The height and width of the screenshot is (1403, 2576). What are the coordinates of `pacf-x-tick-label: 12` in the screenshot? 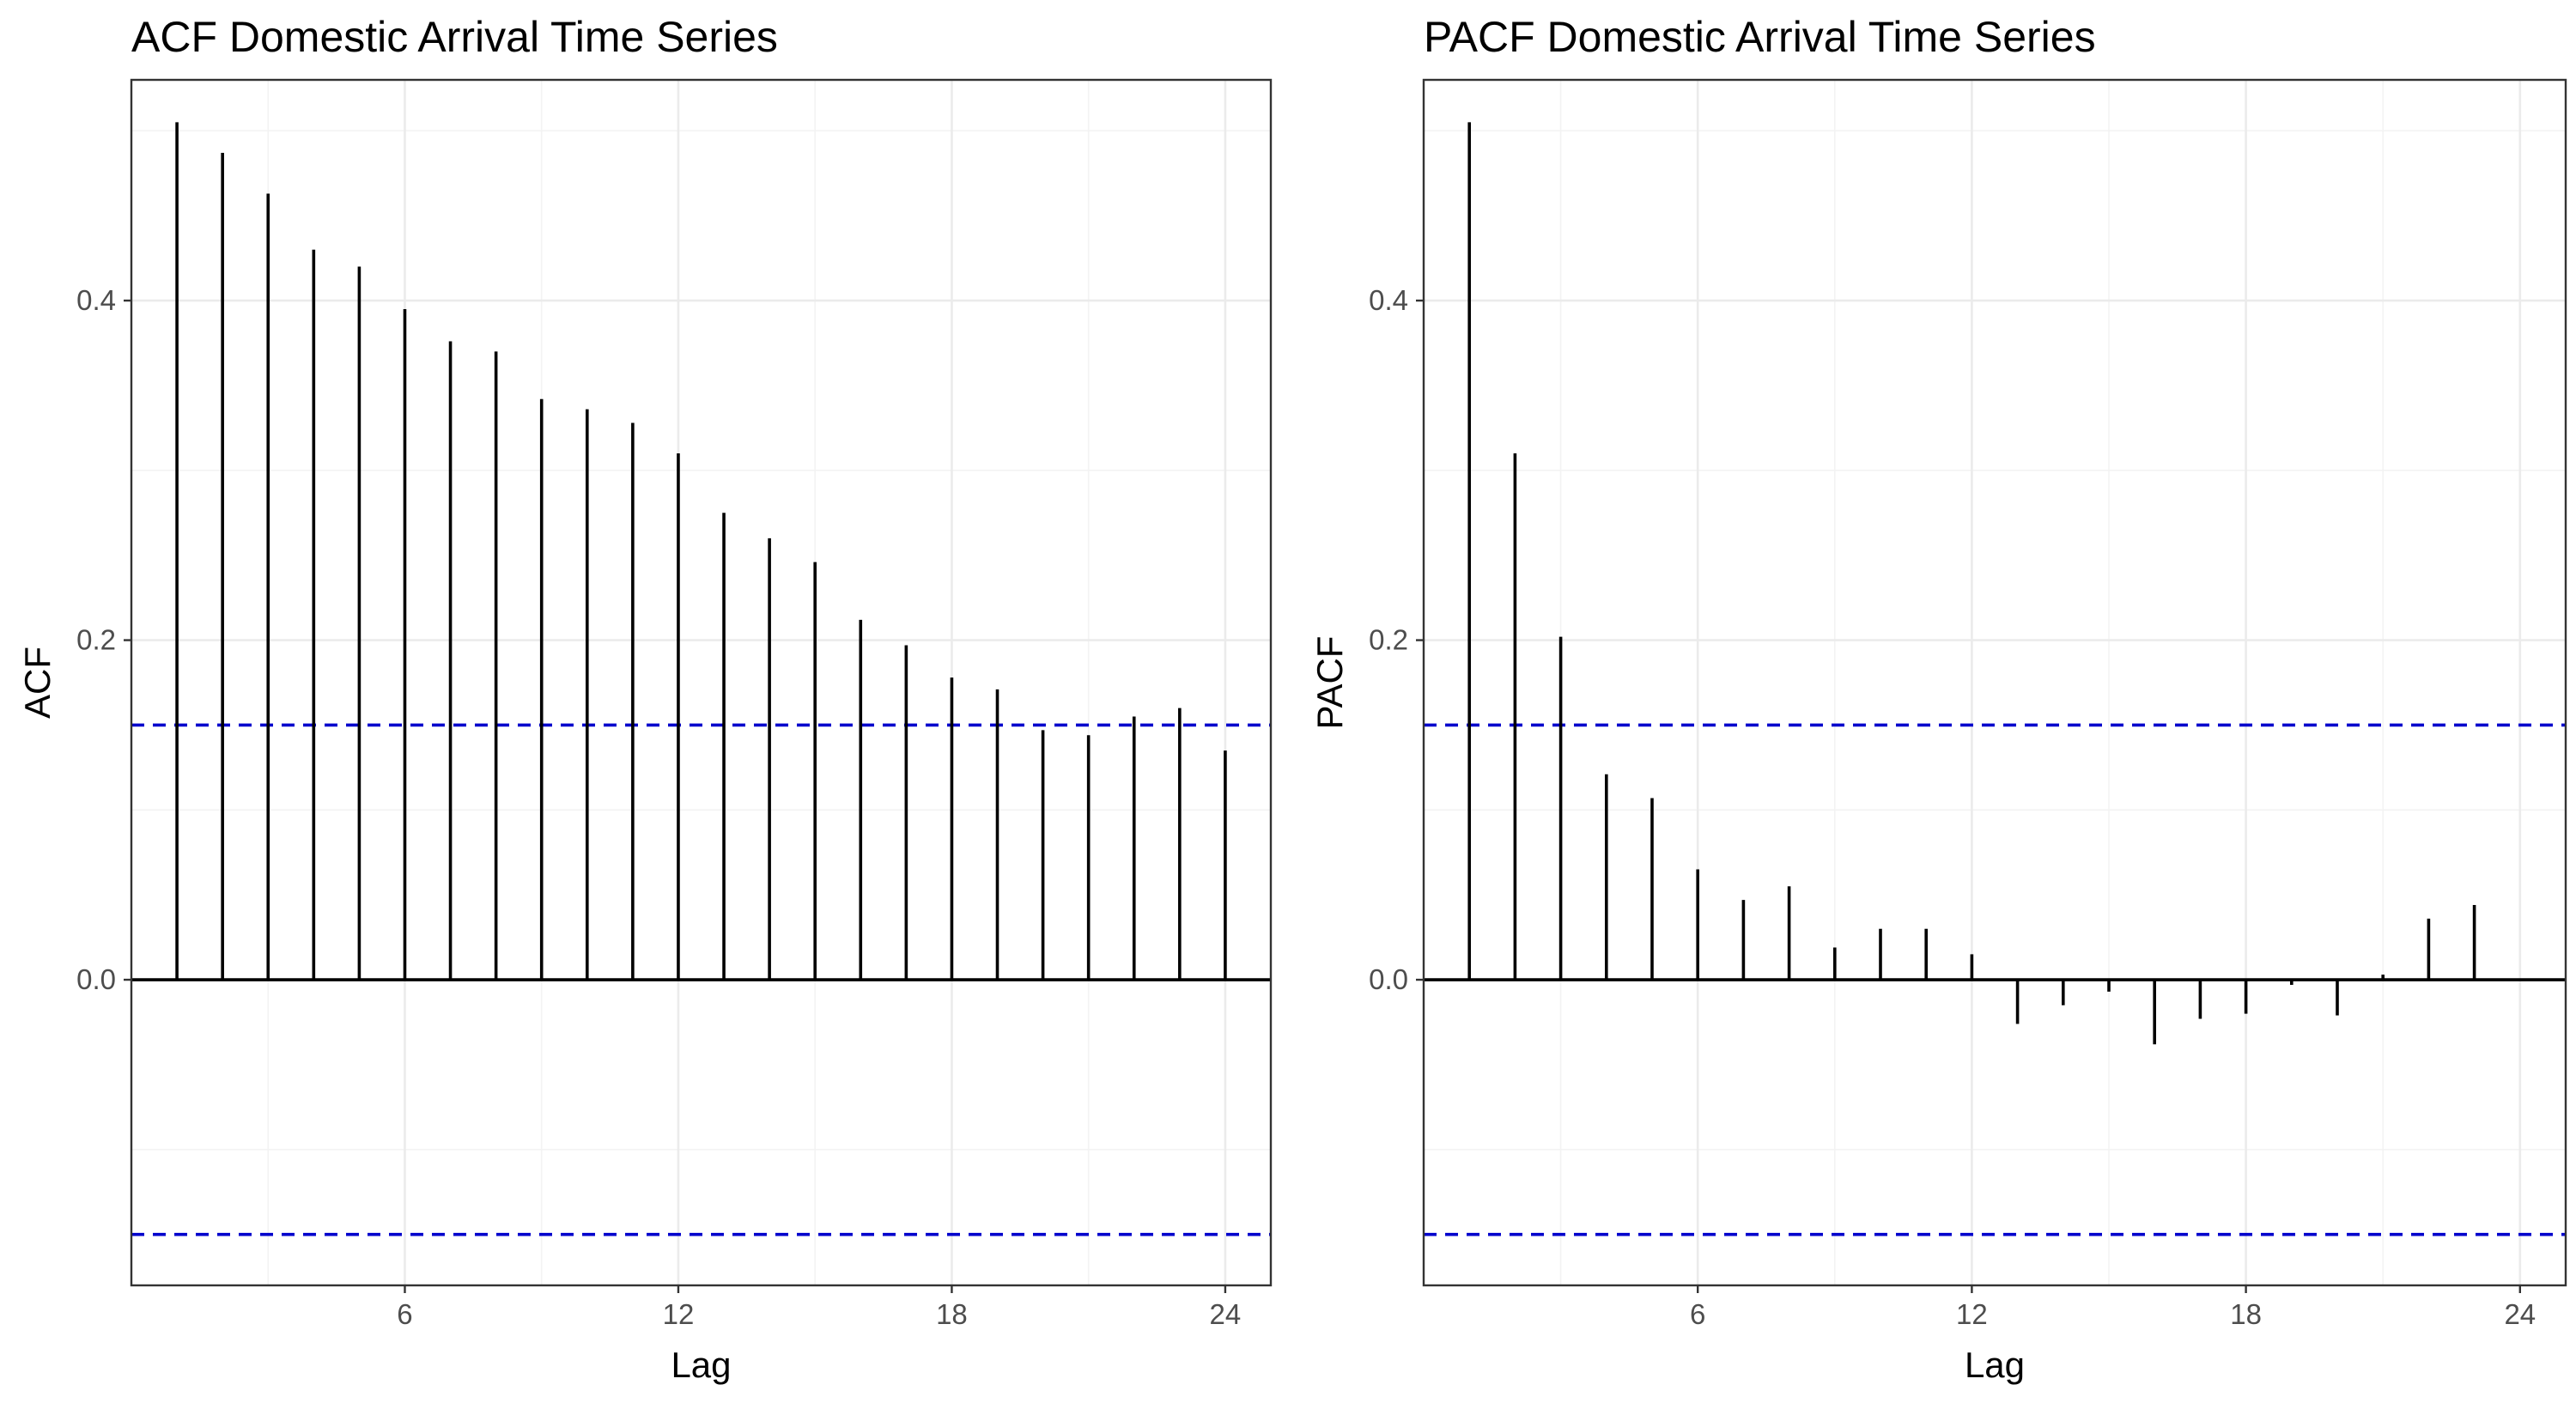 It's located at (1972, 1314).